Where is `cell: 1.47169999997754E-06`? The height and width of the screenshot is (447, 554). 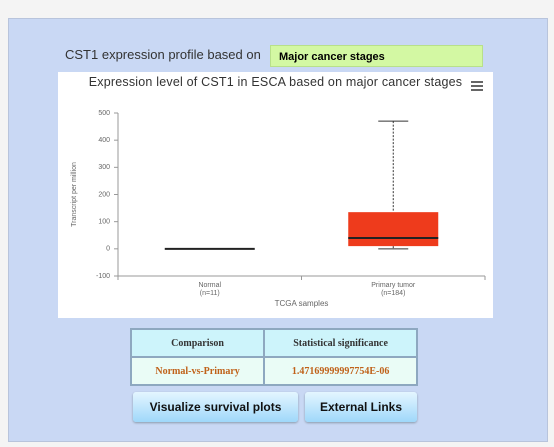
cell: 1.47169999997754E-06 is located at coordinates (340, 371).